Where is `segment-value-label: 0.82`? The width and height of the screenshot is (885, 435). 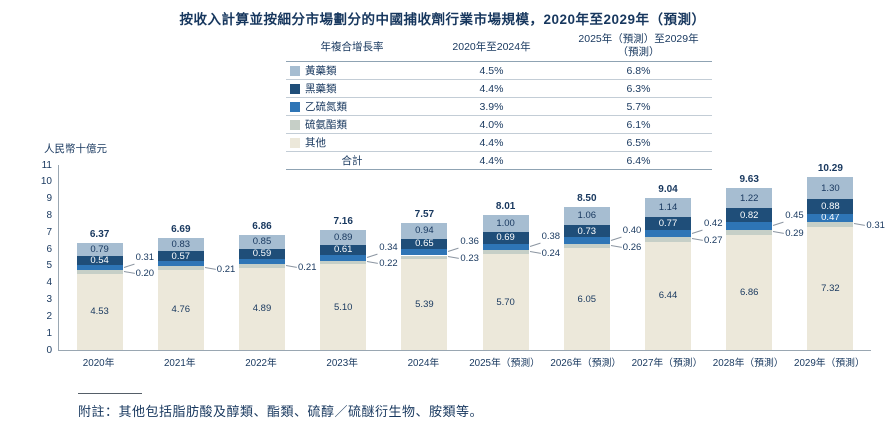
segment-value-label: 0.82 is located at coordinates (749, 215).